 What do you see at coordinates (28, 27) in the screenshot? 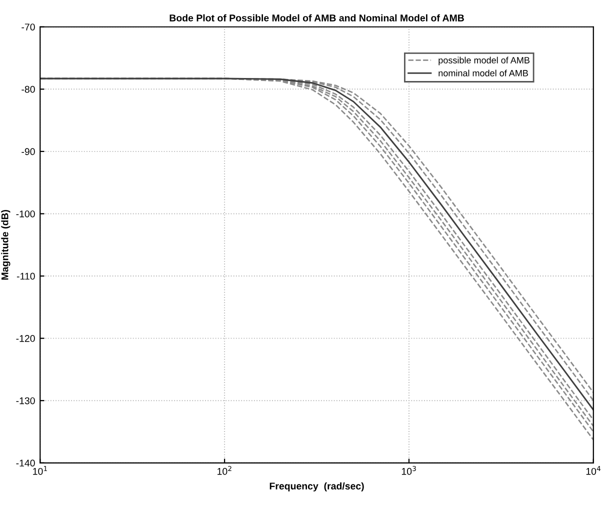
I see `y-tick-label: -70` at bounding box center [28, 27].